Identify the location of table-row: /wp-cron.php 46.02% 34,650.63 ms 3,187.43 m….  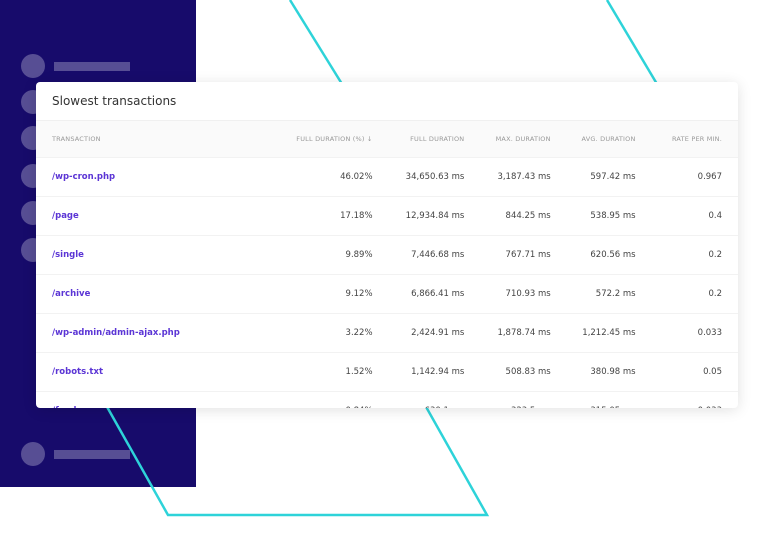
(387, 177).